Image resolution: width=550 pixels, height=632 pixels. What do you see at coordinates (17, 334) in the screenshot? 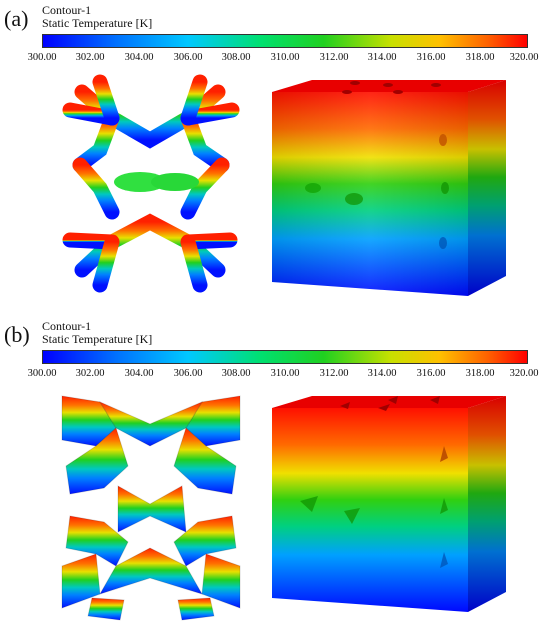
I see `panel-label: (b)` at bounding box center [17, 334].